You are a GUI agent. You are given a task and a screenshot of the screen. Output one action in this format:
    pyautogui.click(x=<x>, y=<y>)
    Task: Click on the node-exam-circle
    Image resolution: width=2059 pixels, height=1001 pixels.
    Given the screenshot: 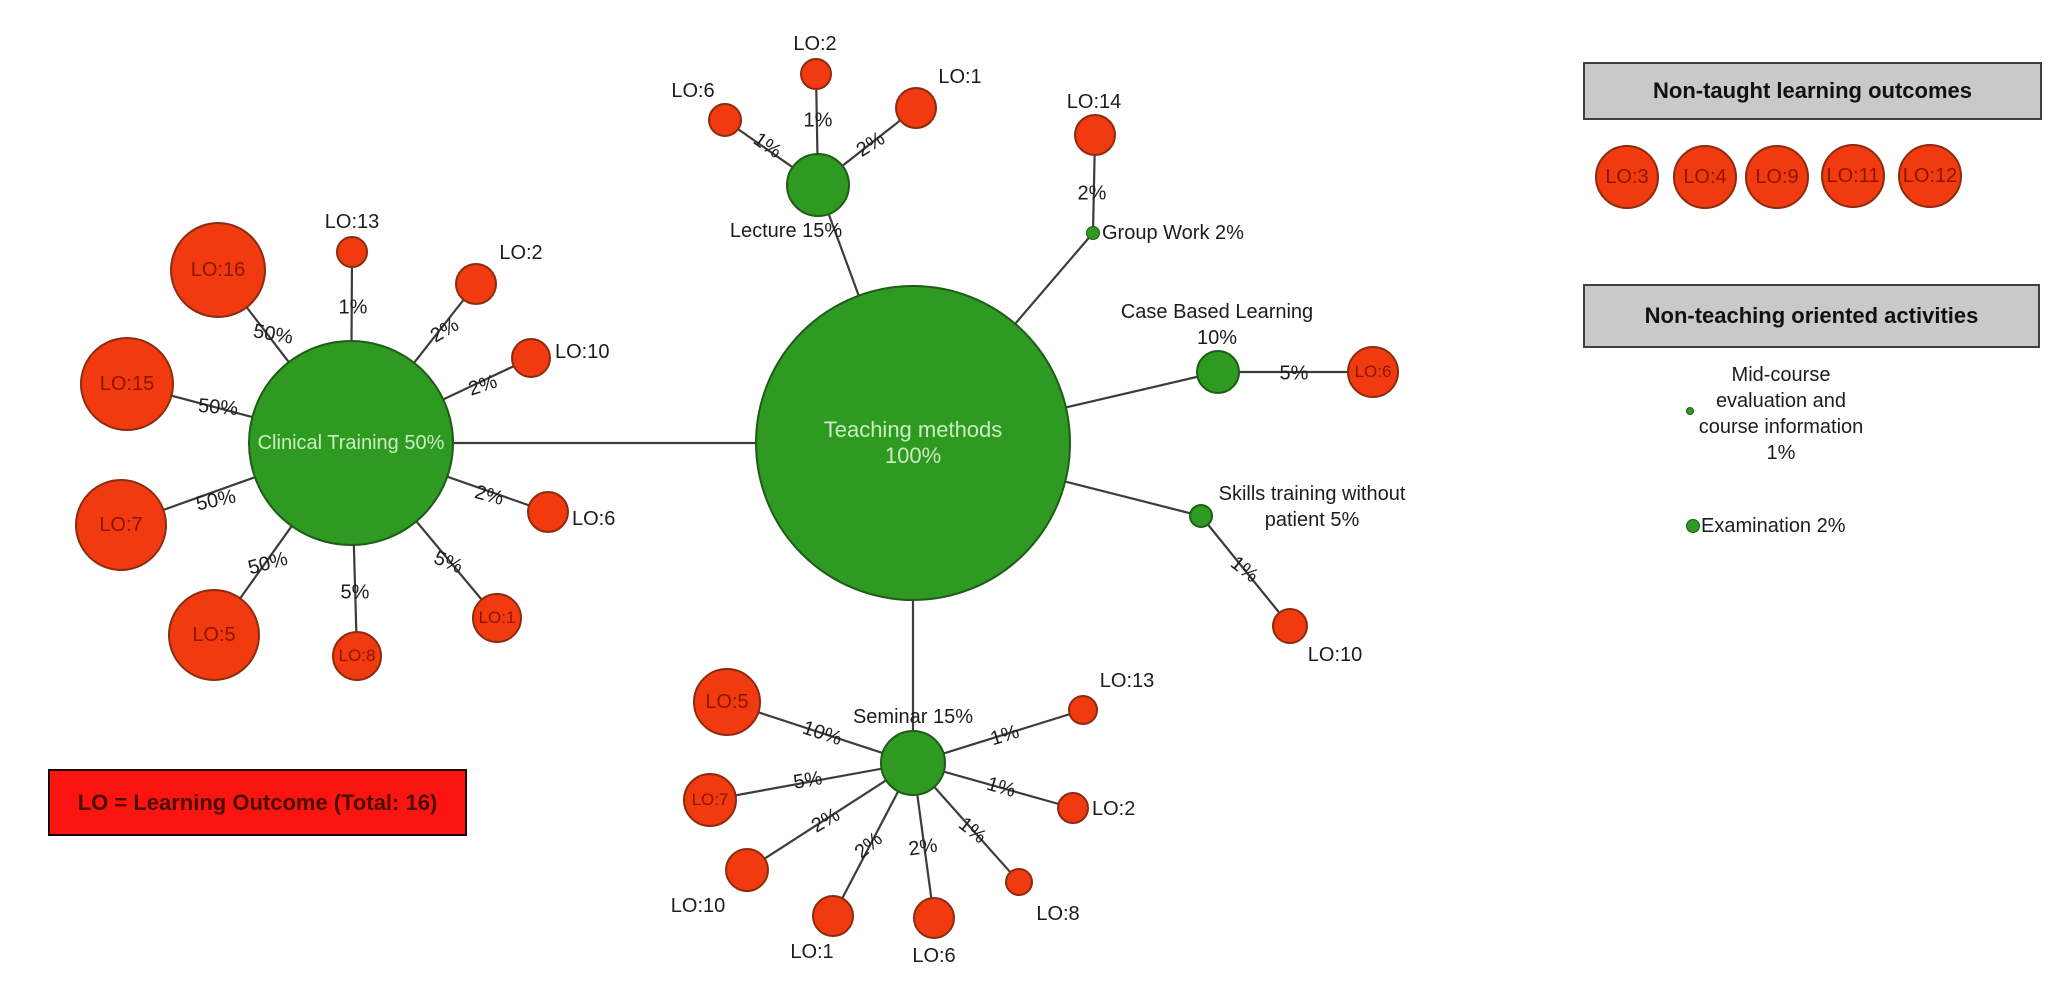 What is the action you would take?
    pyautogui.click(x=1693, y=526)
    